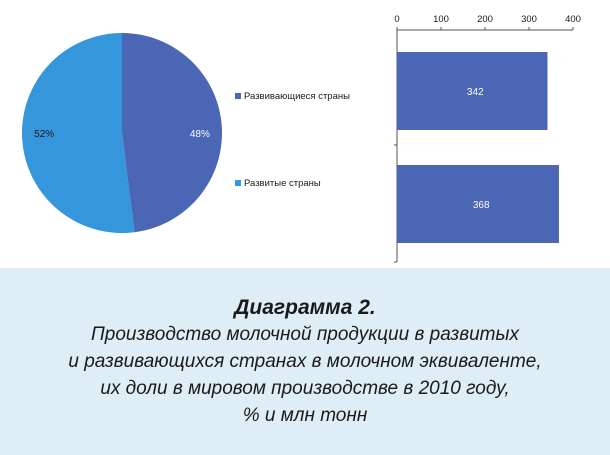 This screenshot has width=610, height=455. What do you see at coordinates (200, 134) in the screenshot?
I see `pie-slice-label: 48%` at bounding box center [200, 134].